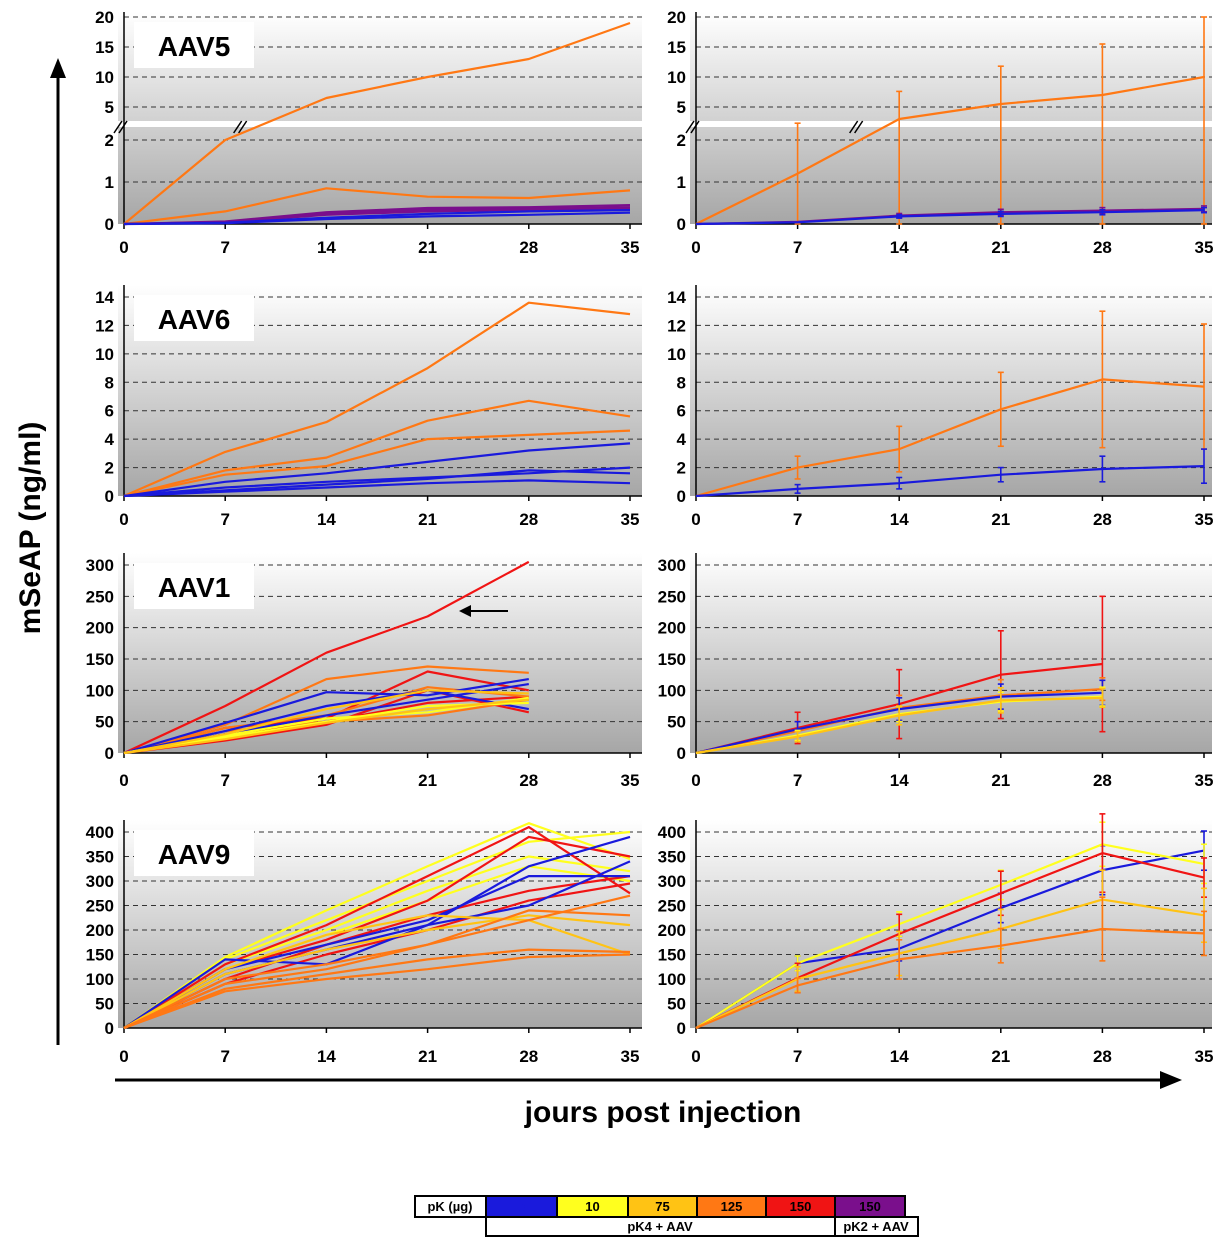 The image size is (1221, 1243). I want to click on panel-title: AAV6, so click(194, 319).